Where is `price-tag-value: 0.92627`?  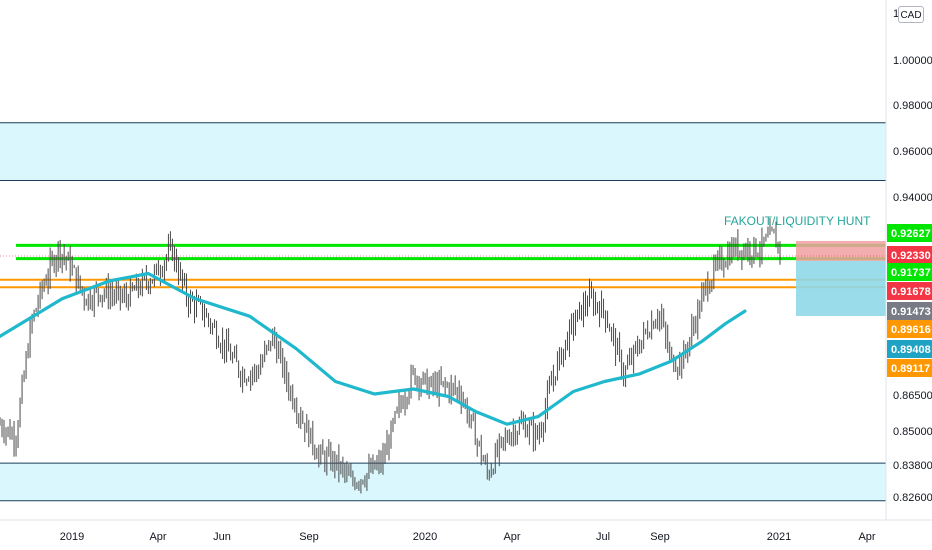
price-tag-value: 0.92627 is located at coordinates (911, 234).